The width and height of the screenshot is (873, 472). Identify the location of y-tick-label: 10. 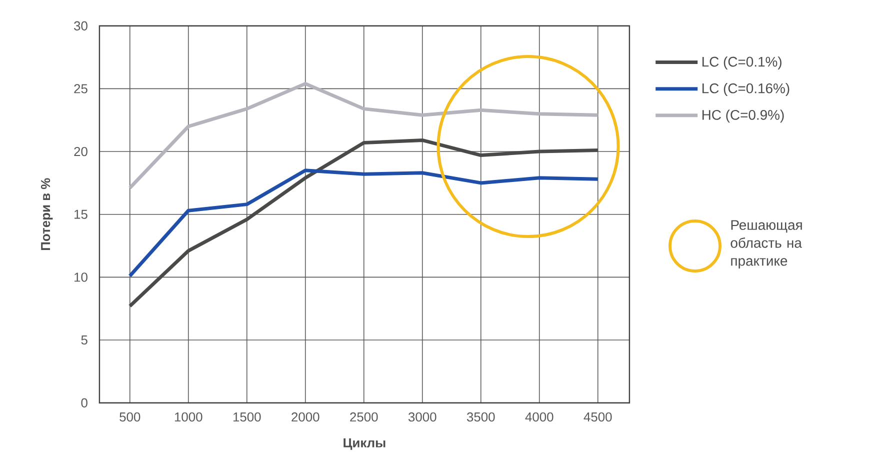
(81, 277).